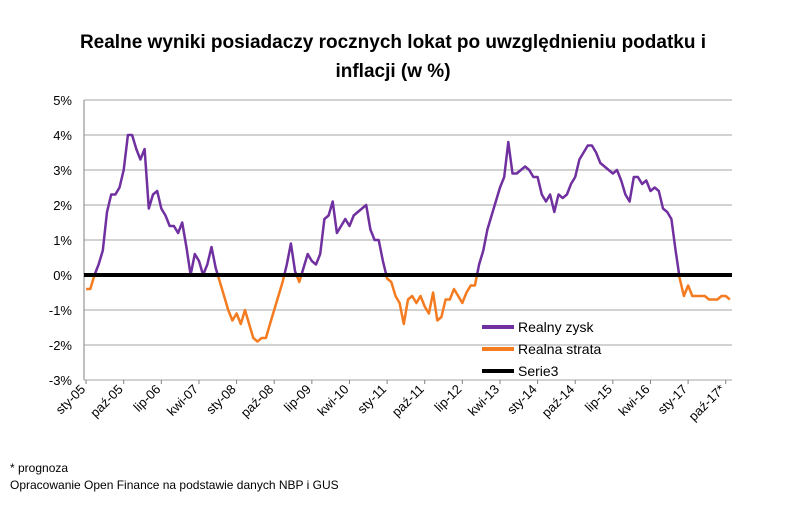 This screenshot has height=517, width=786. I want to click on x-tick-label: kwi-13, so click(483, 400).